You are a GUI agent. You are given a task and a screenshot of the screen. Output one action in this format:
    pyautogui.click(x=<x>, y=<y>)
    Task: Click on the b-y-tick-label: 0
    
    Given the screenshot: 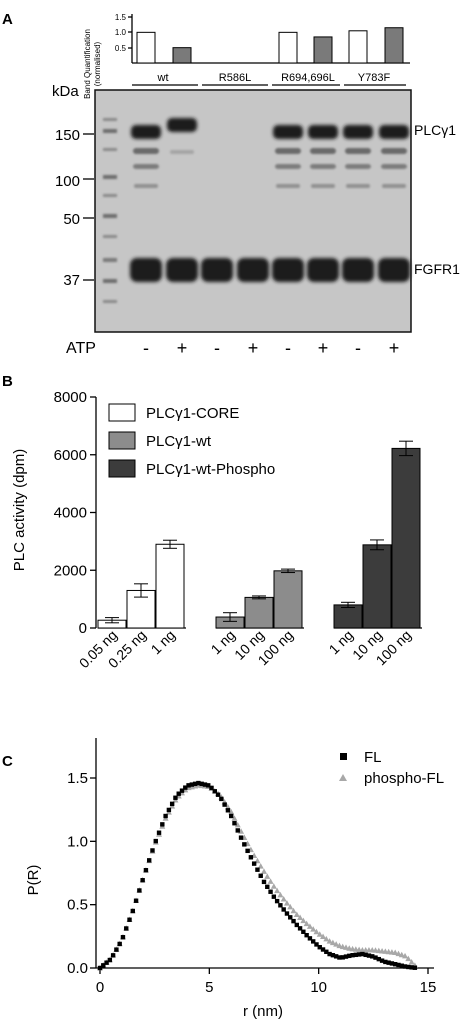 What is the action you would take?
    pyautogui.click(x=83, y=628)
    